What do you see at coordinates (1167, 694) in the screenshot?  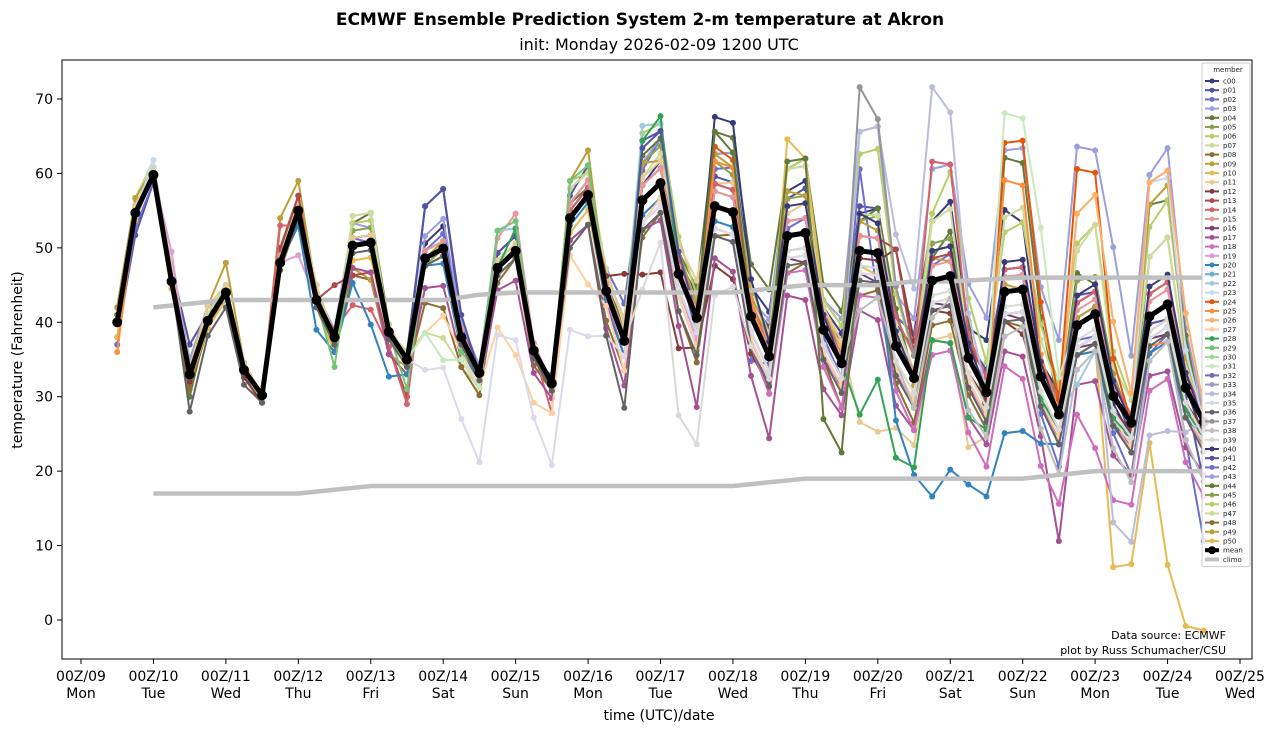 I see `x-tick-label-day: Tue` at bounding box center [1167, 694].